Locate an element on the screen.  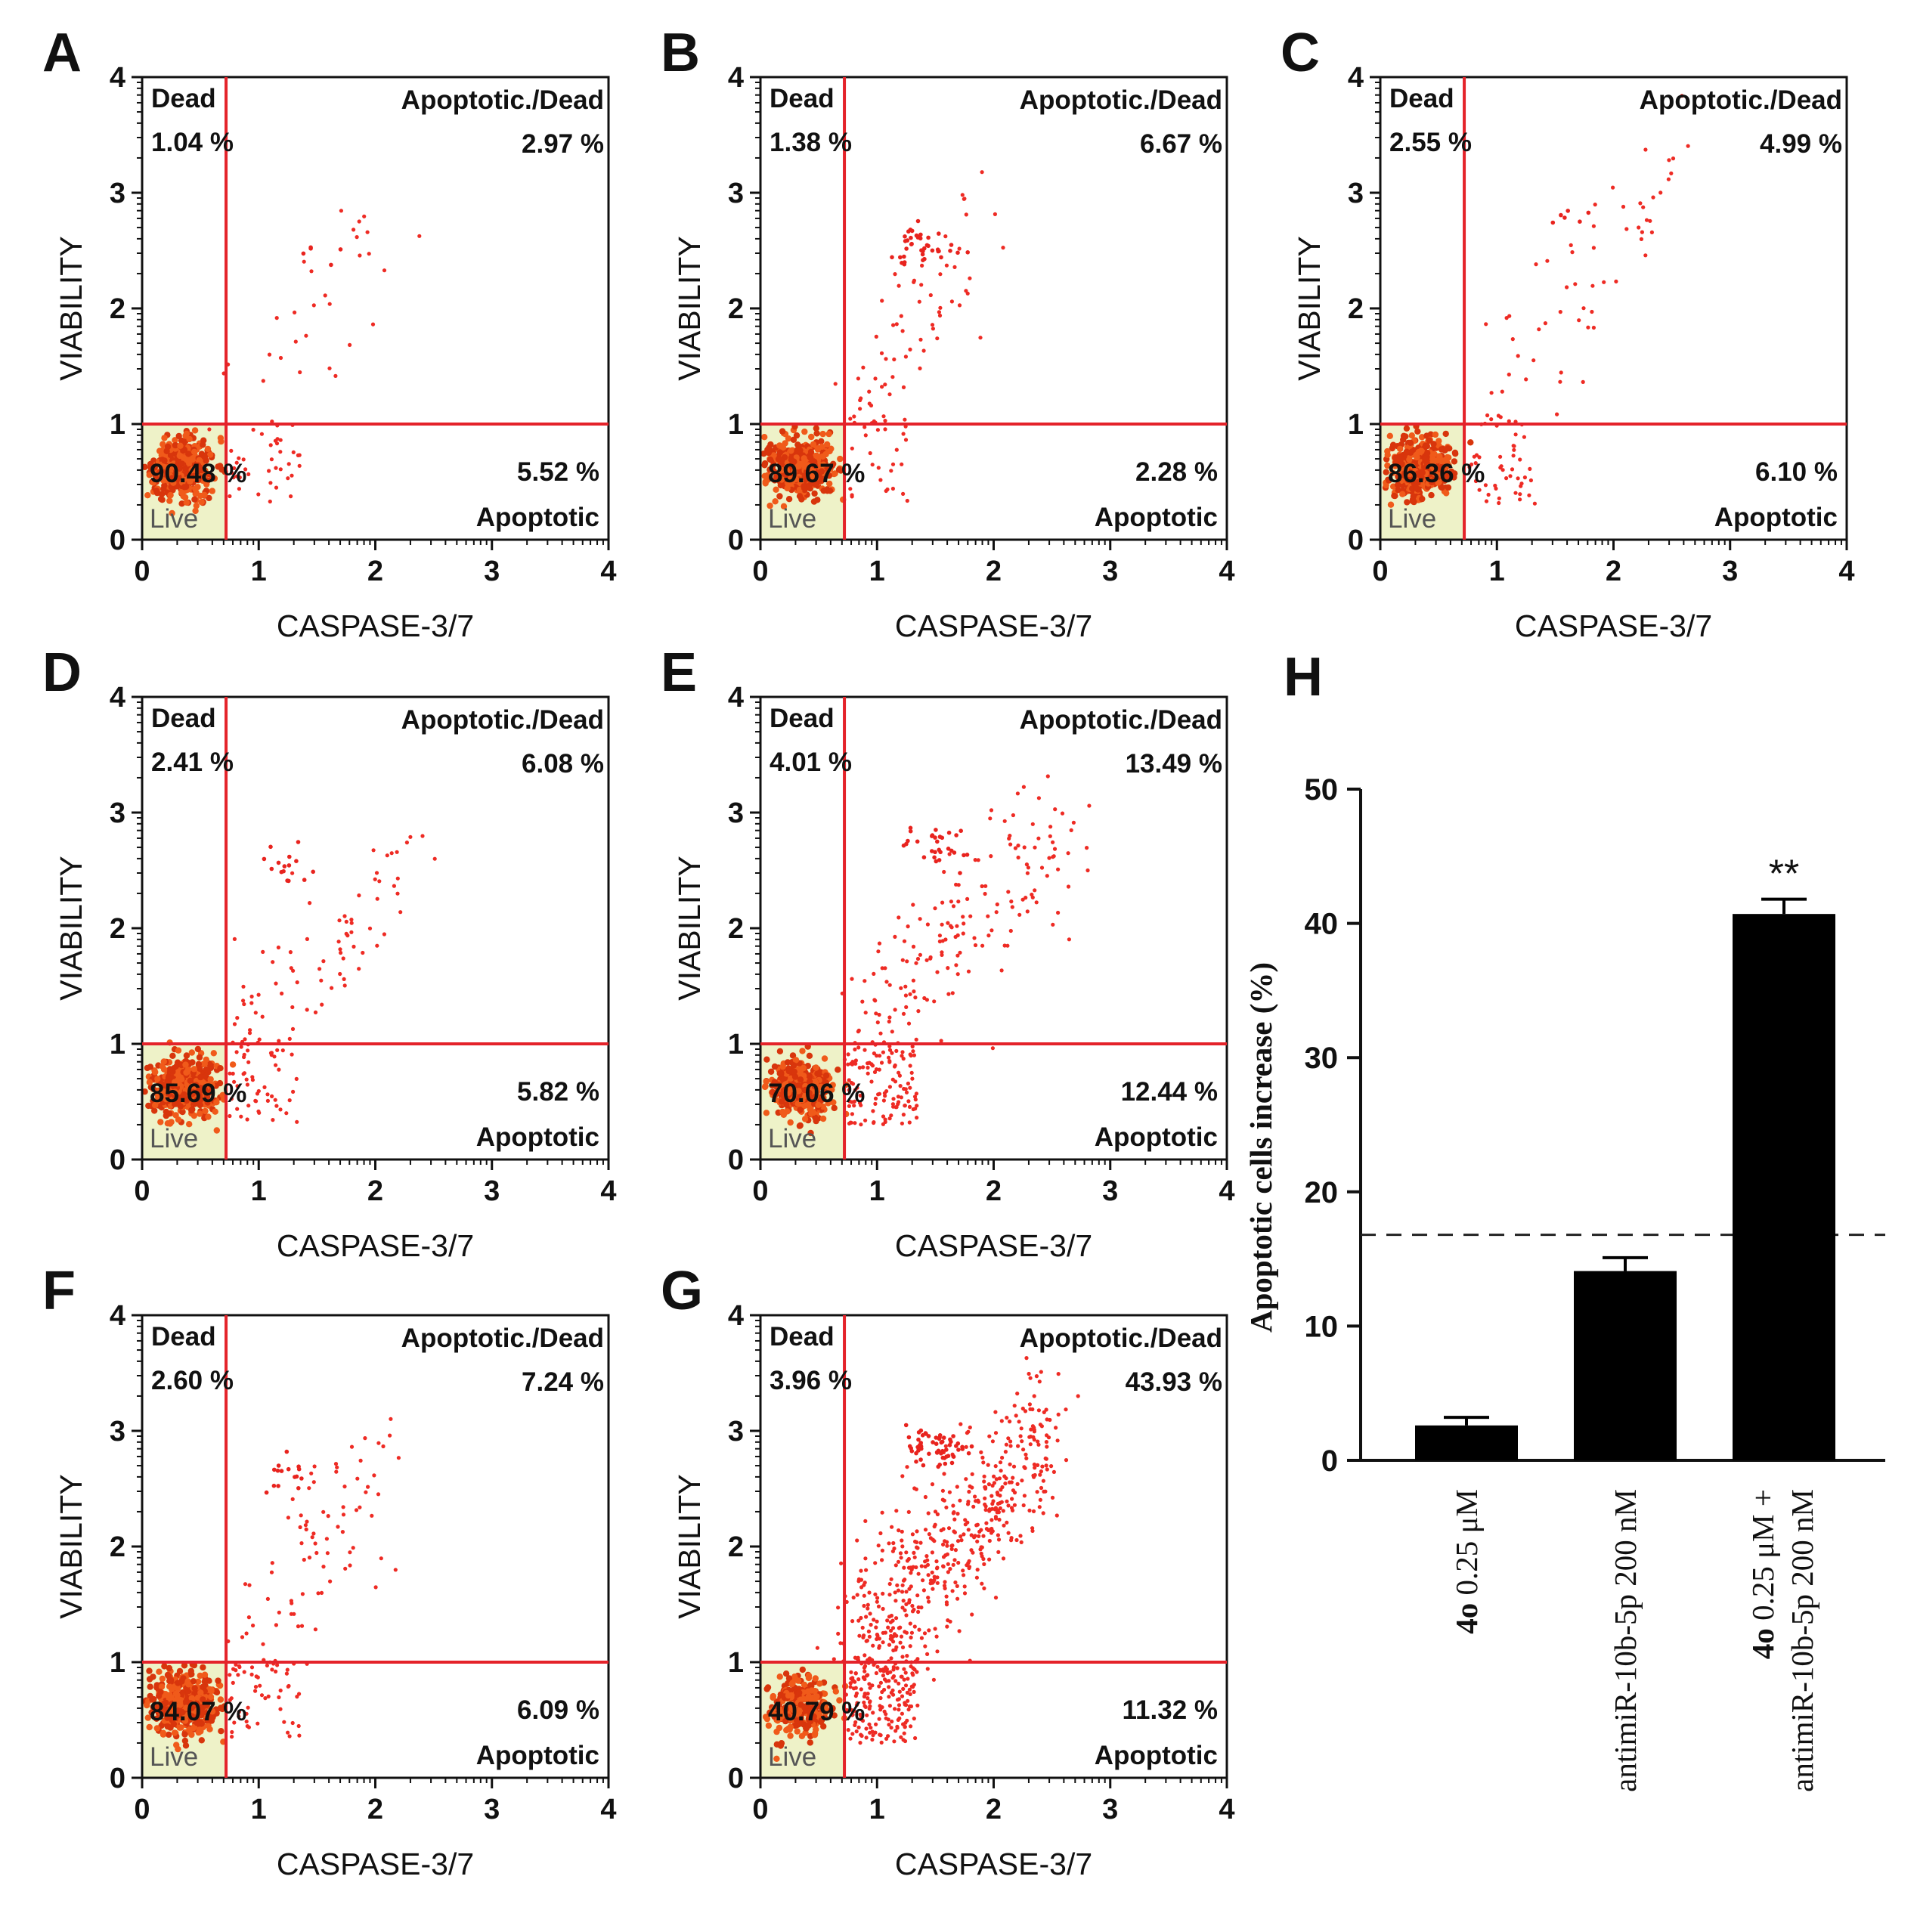
y-axis-title: VIABILITY is located at coordinates (1309, 308).